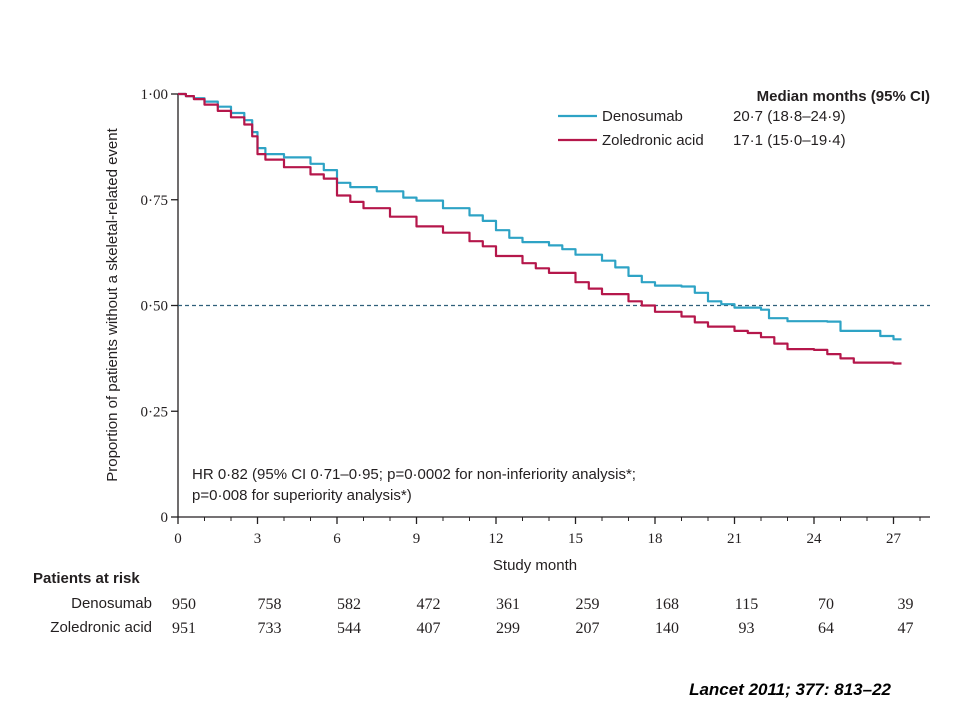  I want to click on hazard-ratio-line2: p=0·008 for superiority analysis*), so click(302, 495).